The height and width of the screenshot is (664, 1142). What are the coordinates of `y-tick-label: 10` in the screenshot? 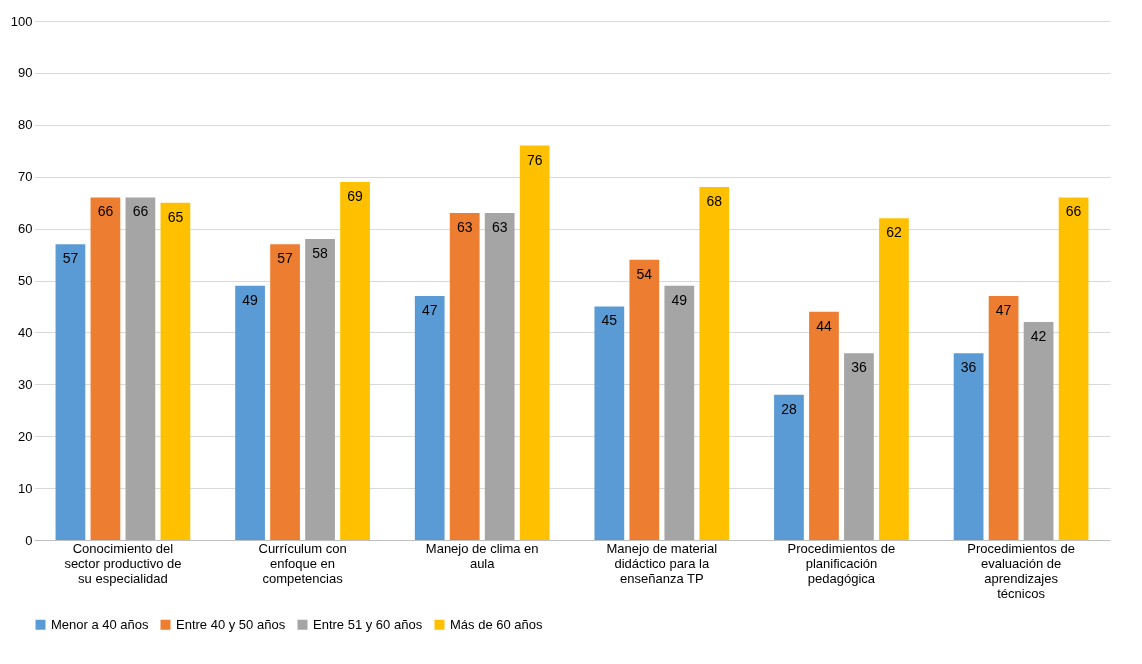 It's located at (25, 488).